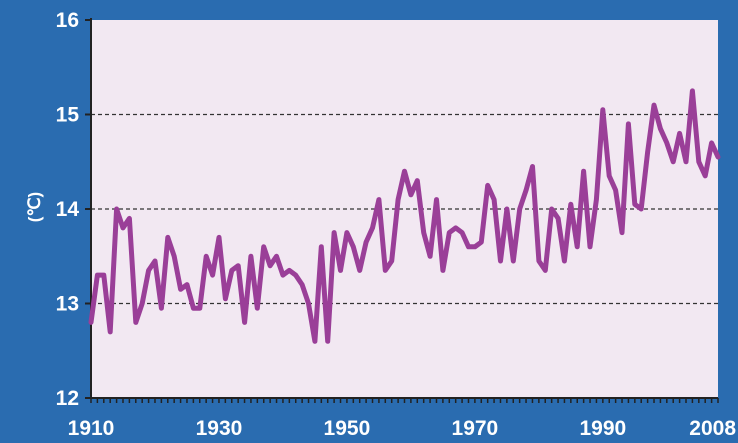  I want to click on y-tick-label: 13, so click(67, 304).